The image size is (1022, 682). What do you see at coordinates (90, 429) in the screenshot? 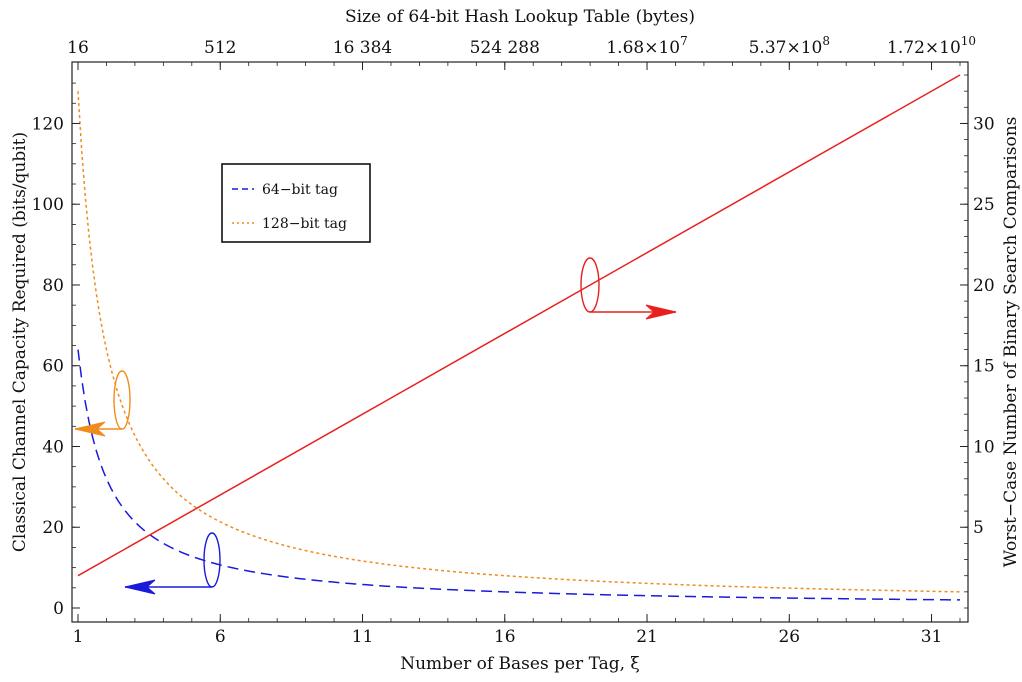
I see `orange-left-axis-indicator-arrowhead` at bounding box center [90, 429].